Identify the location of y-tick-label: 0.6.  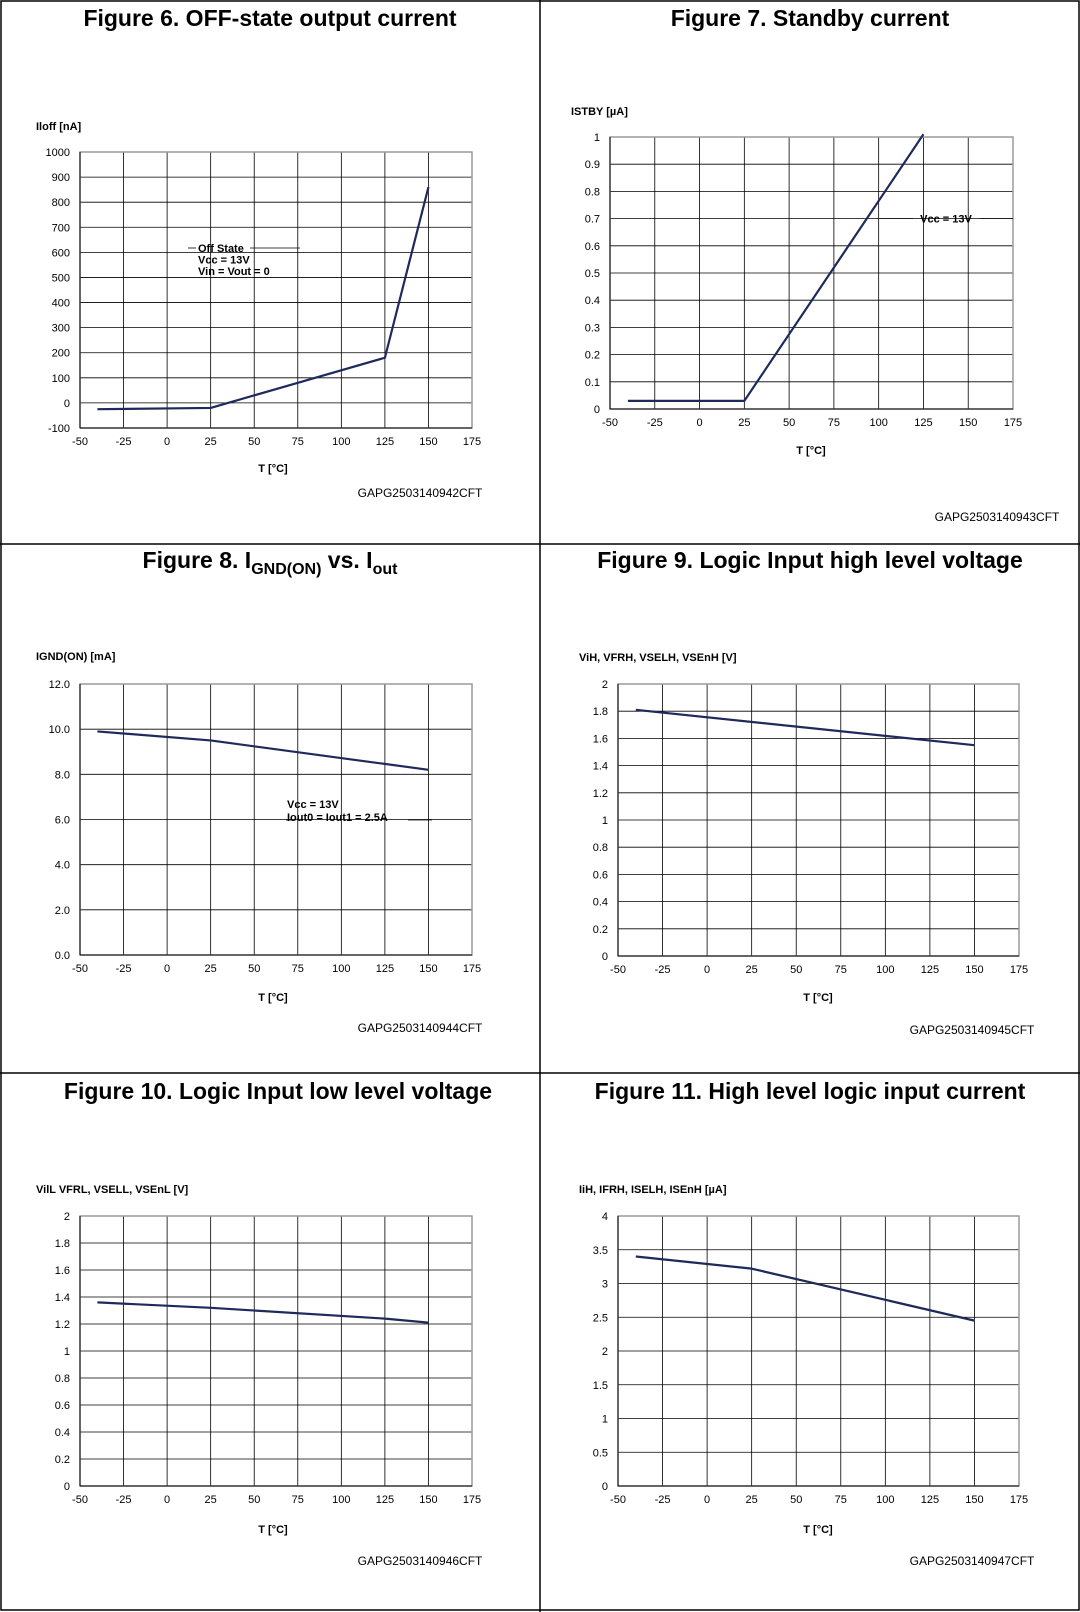
(600, 875).